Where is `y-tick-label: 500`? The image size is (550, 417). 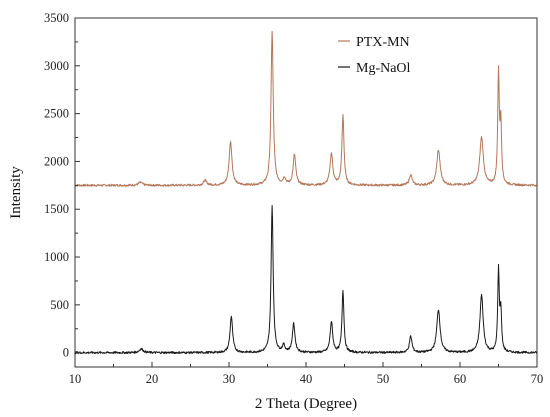
y-tick-label: 500 is located at coordinates (59, 305).